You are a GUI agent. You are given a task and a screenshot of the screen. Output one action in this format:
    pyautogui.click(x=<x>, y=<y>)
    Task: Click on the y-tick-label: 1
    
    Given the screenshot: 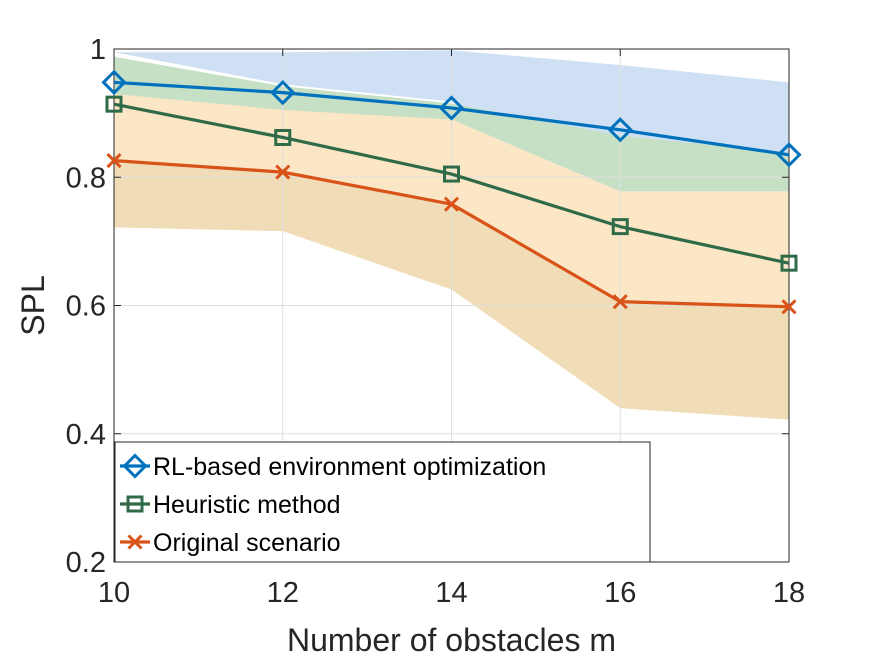 What is the action you would take?
    pyautogui.click(x=98, y=50)
    